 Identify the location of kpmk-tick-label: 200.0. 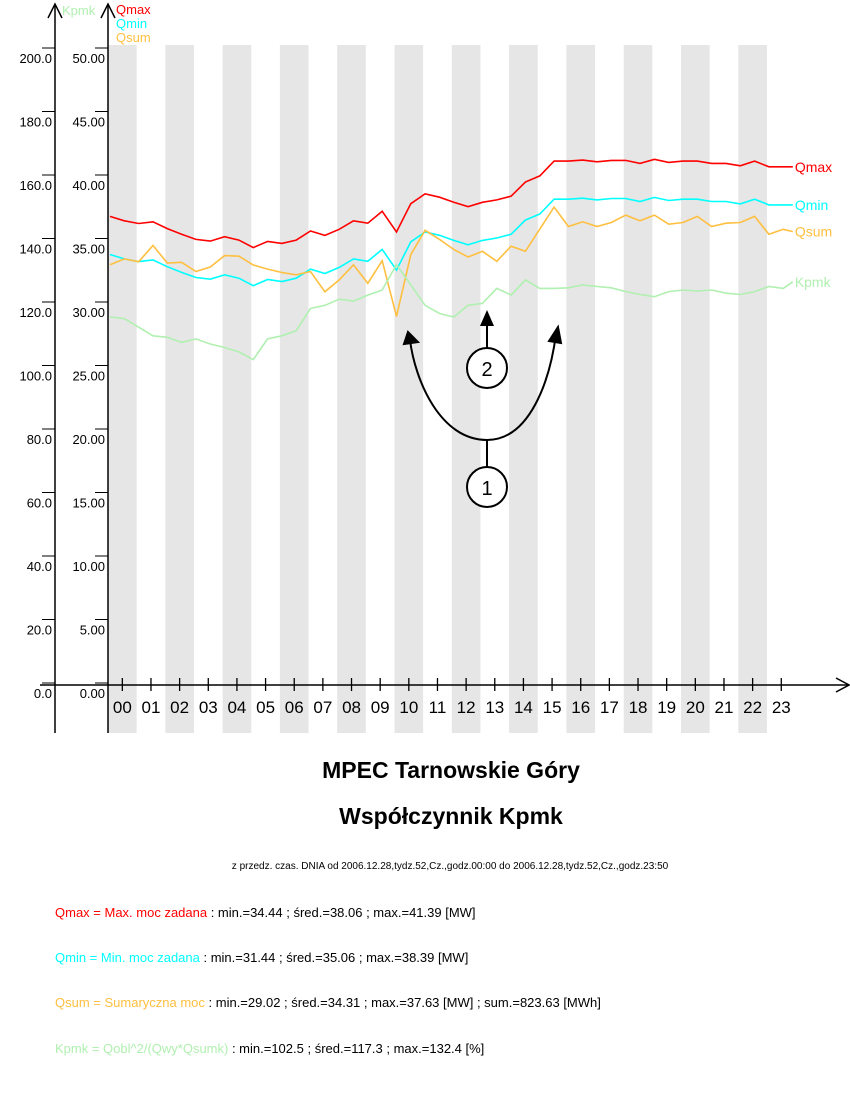
(35, 58).